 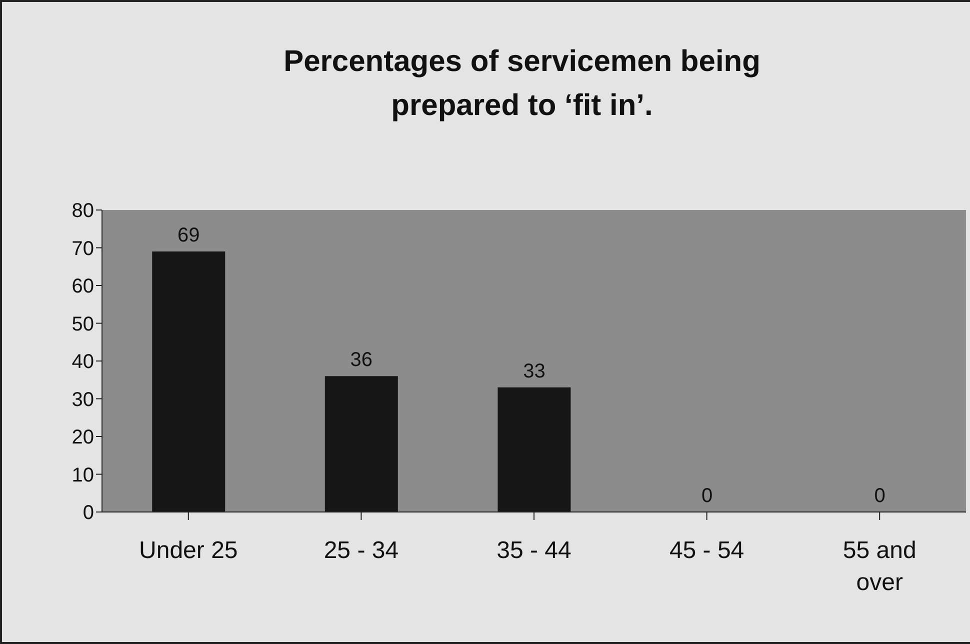 I want to click on chart-title: Percentages of servicemen being prepared to ‘fit in’., so click(x=522, y=84).